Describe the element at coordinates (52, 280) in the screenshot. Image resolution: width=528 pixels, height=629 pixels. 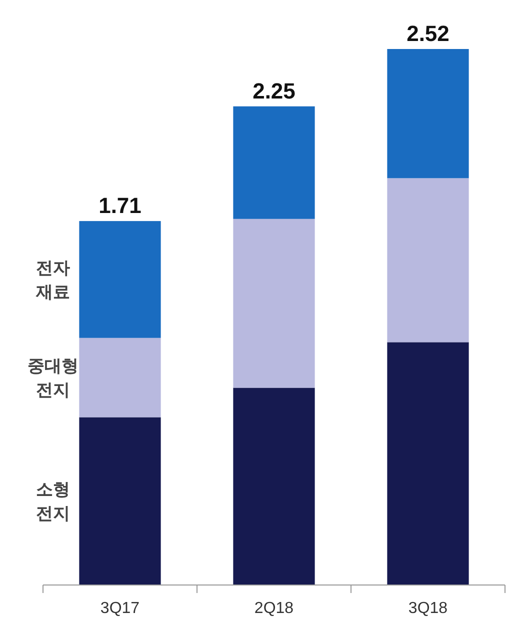
I see `series-label: 전자 재료` at that location.